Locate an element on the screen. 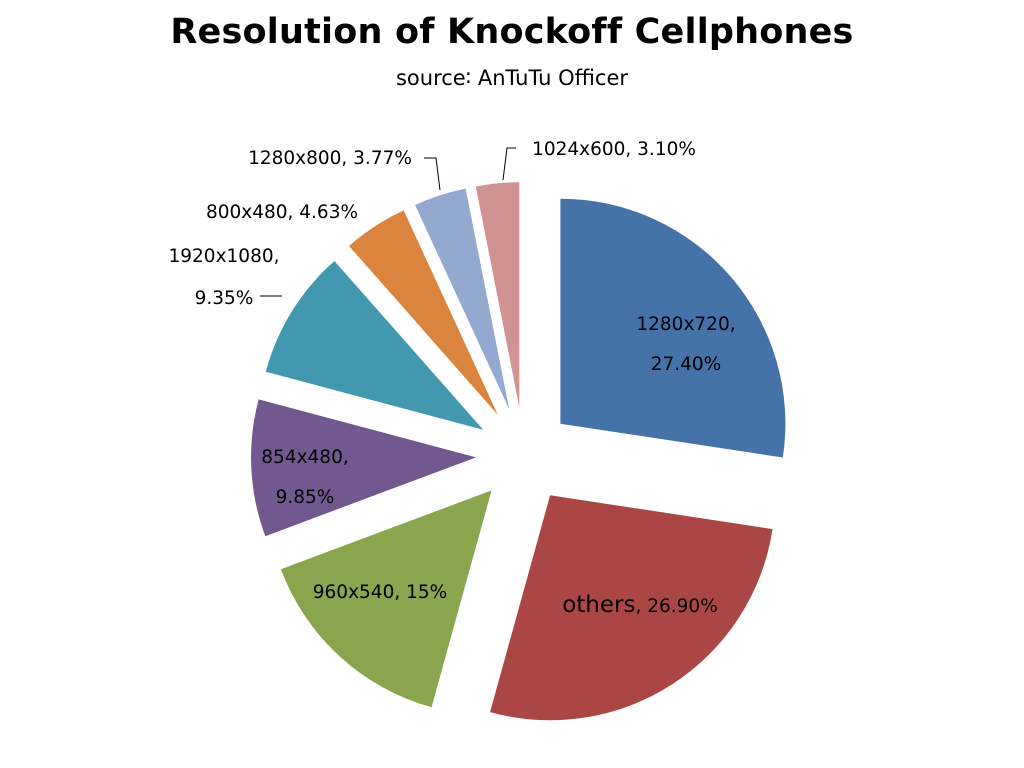  pie-slice-800x480 is located at coordinates (423, 312).